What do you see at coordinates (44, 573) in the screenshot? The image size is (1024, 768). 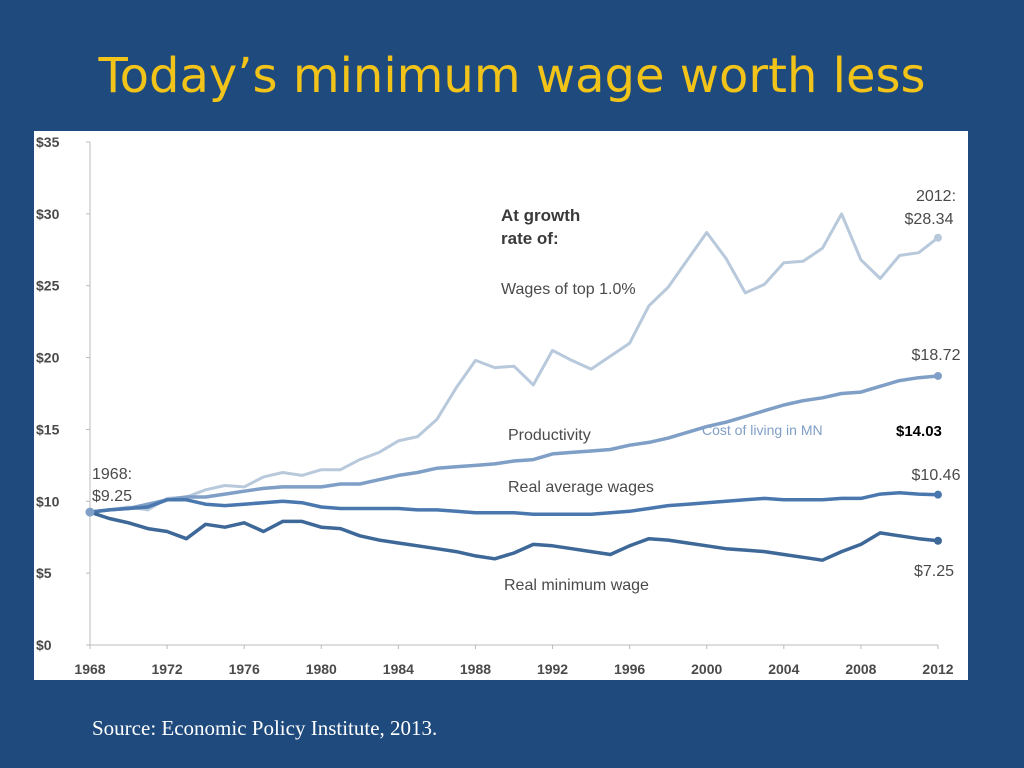 I see `y-tick-label: $5` at bounding box center [44, 573].